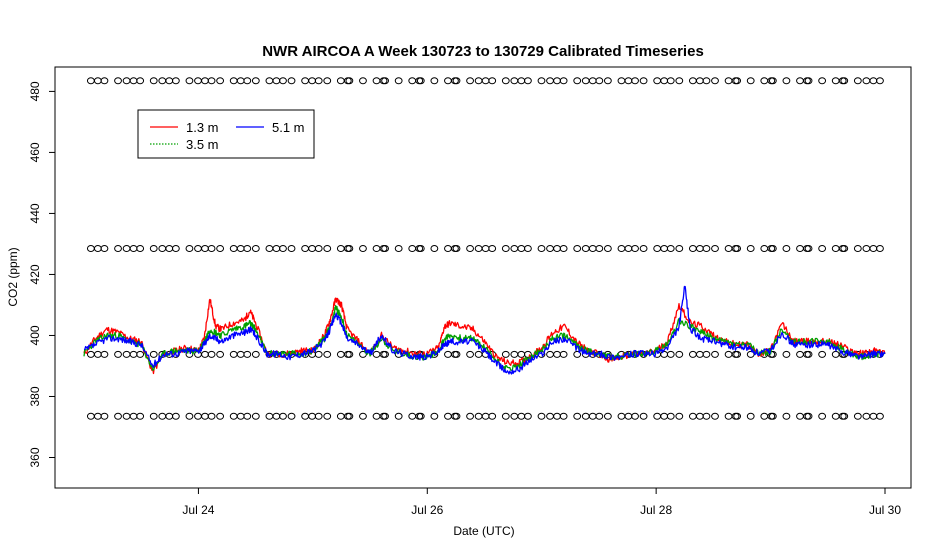 The width and height of the screenshot is (936, 540). What do you see at coordinates (35, 396) in the screenshot?
I see `y-tick-label: 380` at bounding box center [35, 396].